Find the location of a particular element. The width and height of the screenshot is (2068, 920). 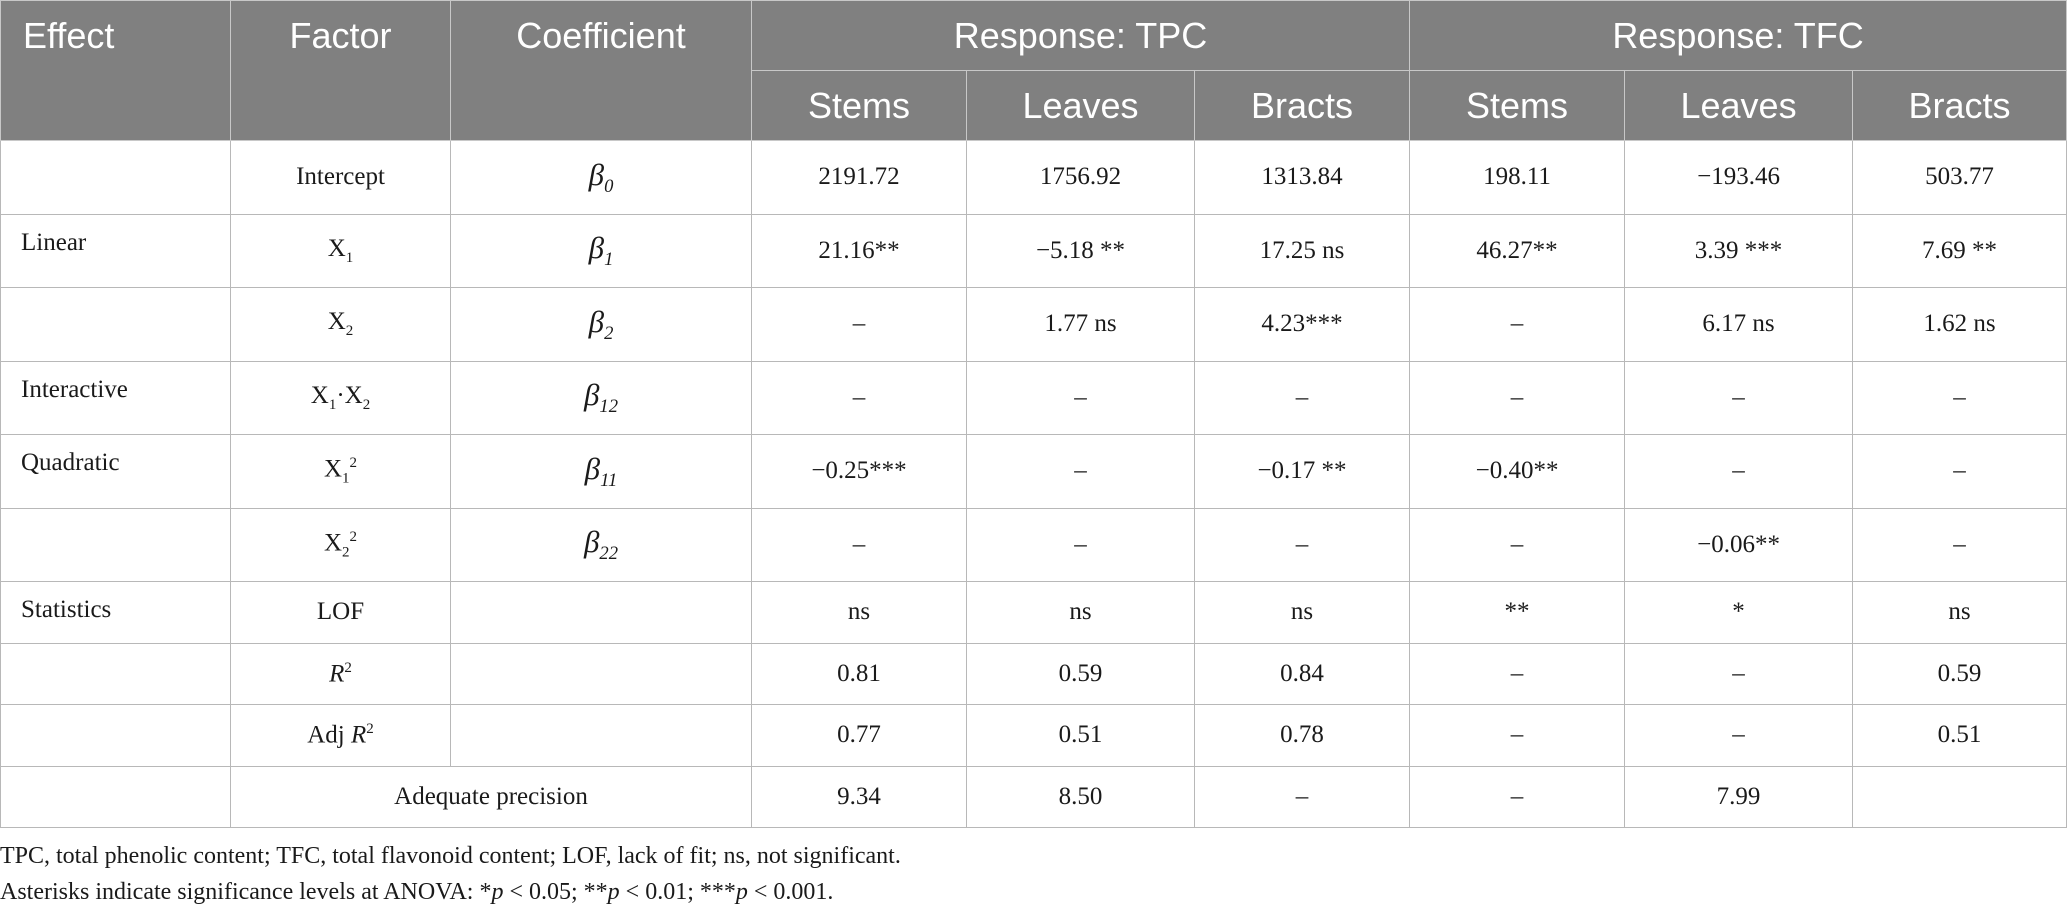

header-tpc-bracts: Bracts is located at coordinates (1302, 105).